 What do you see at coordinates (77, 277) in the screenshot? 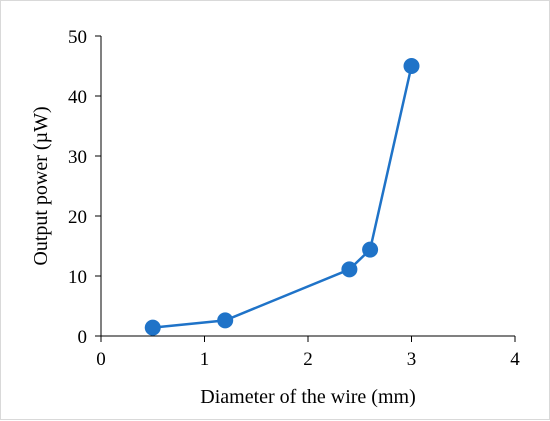
I see `y-tick-label-1: 10` at bounding box center [77, 277].